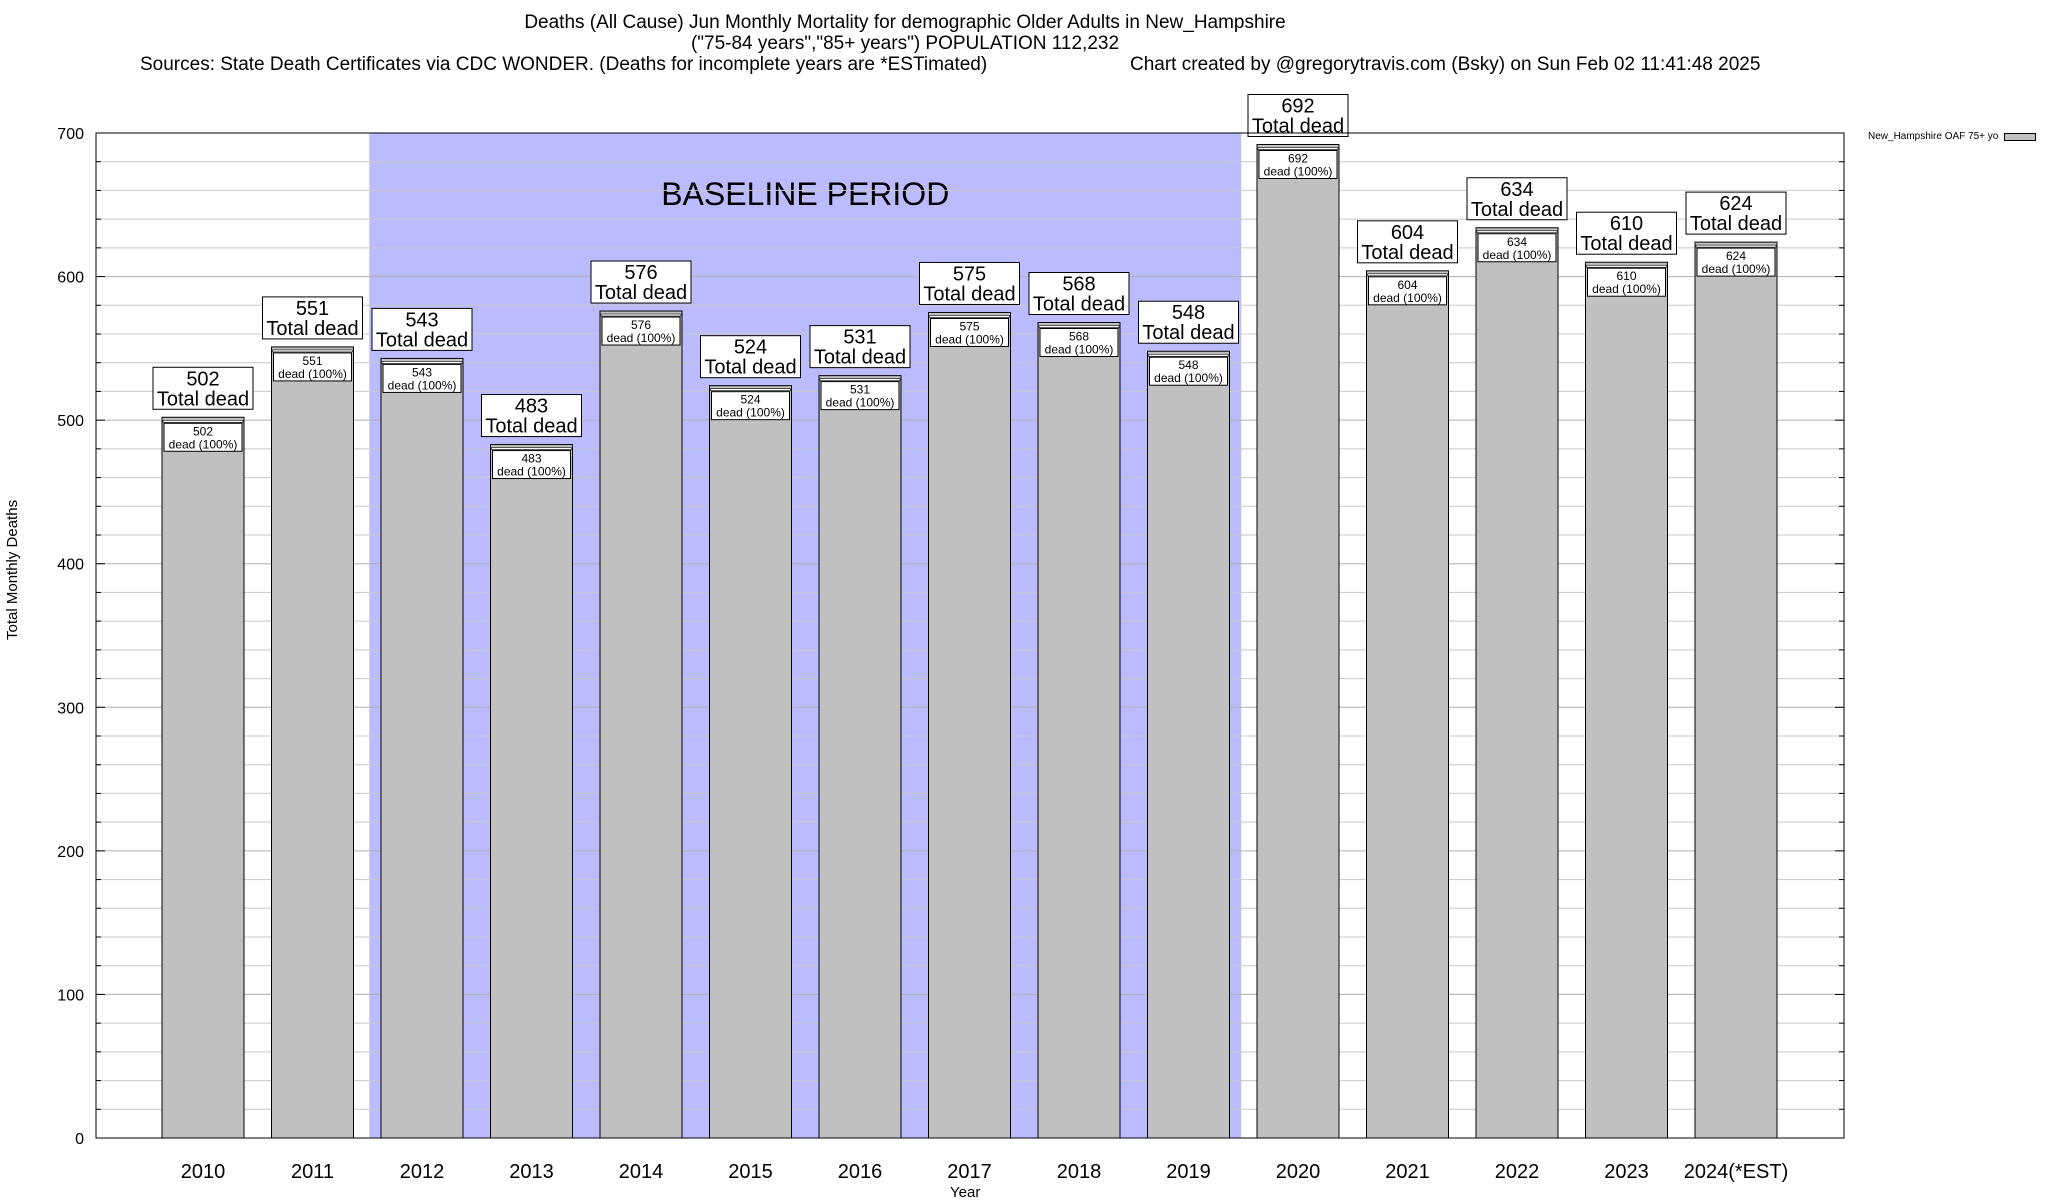  Describe the element at coordinates (70, 421) in the screenshot. I see `y-tick-label: 500` at that location.